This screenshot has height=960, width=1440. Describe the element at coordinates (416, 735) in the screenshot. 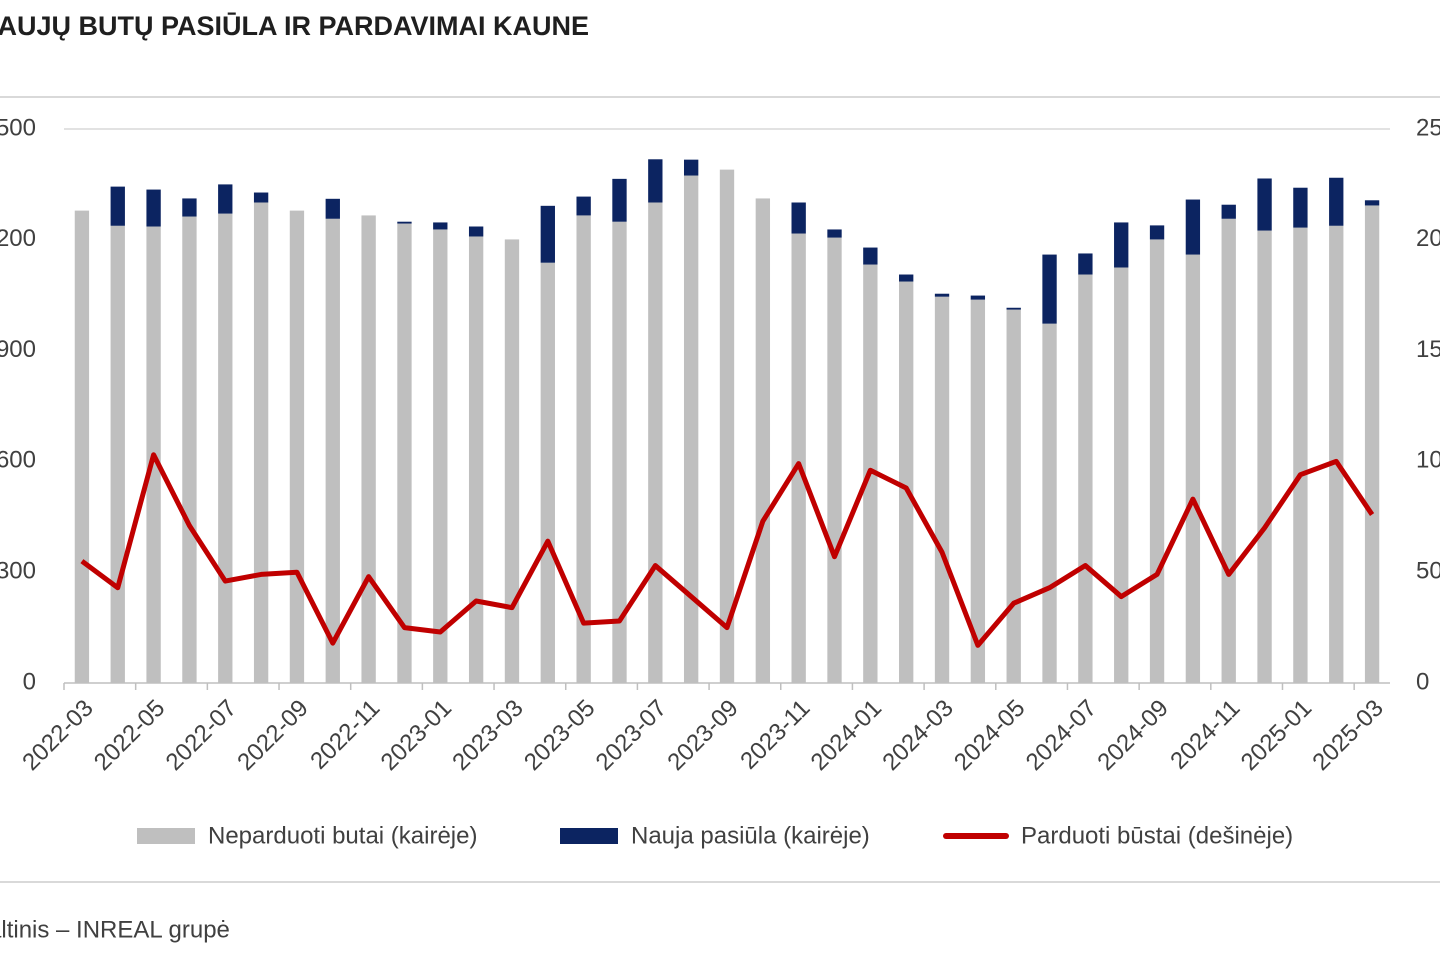

I see `x-tick-label: 2023-01` at that location.